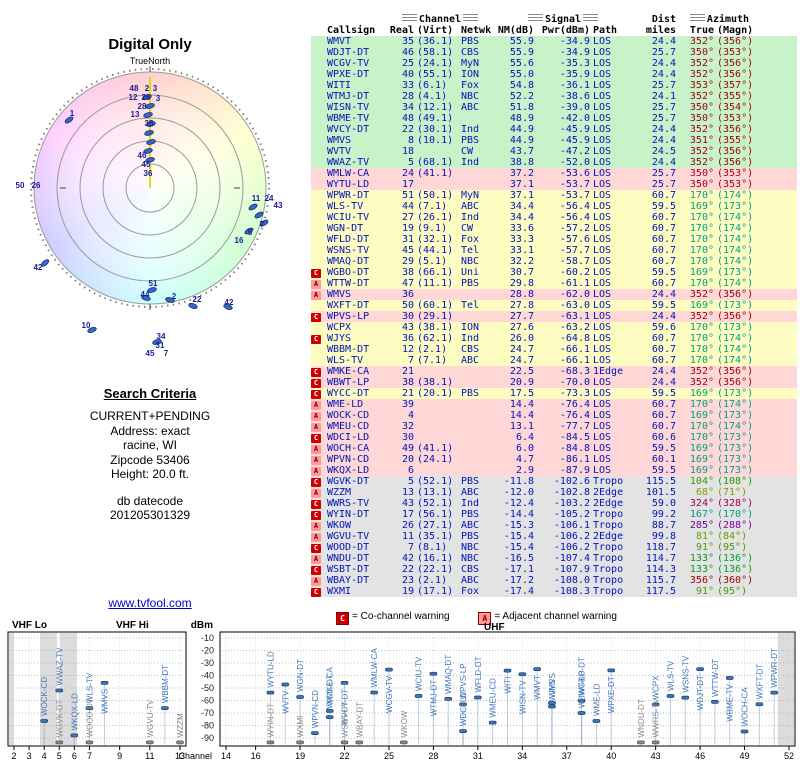  I want to click on callsign-link: WITI, so click(339, 85).